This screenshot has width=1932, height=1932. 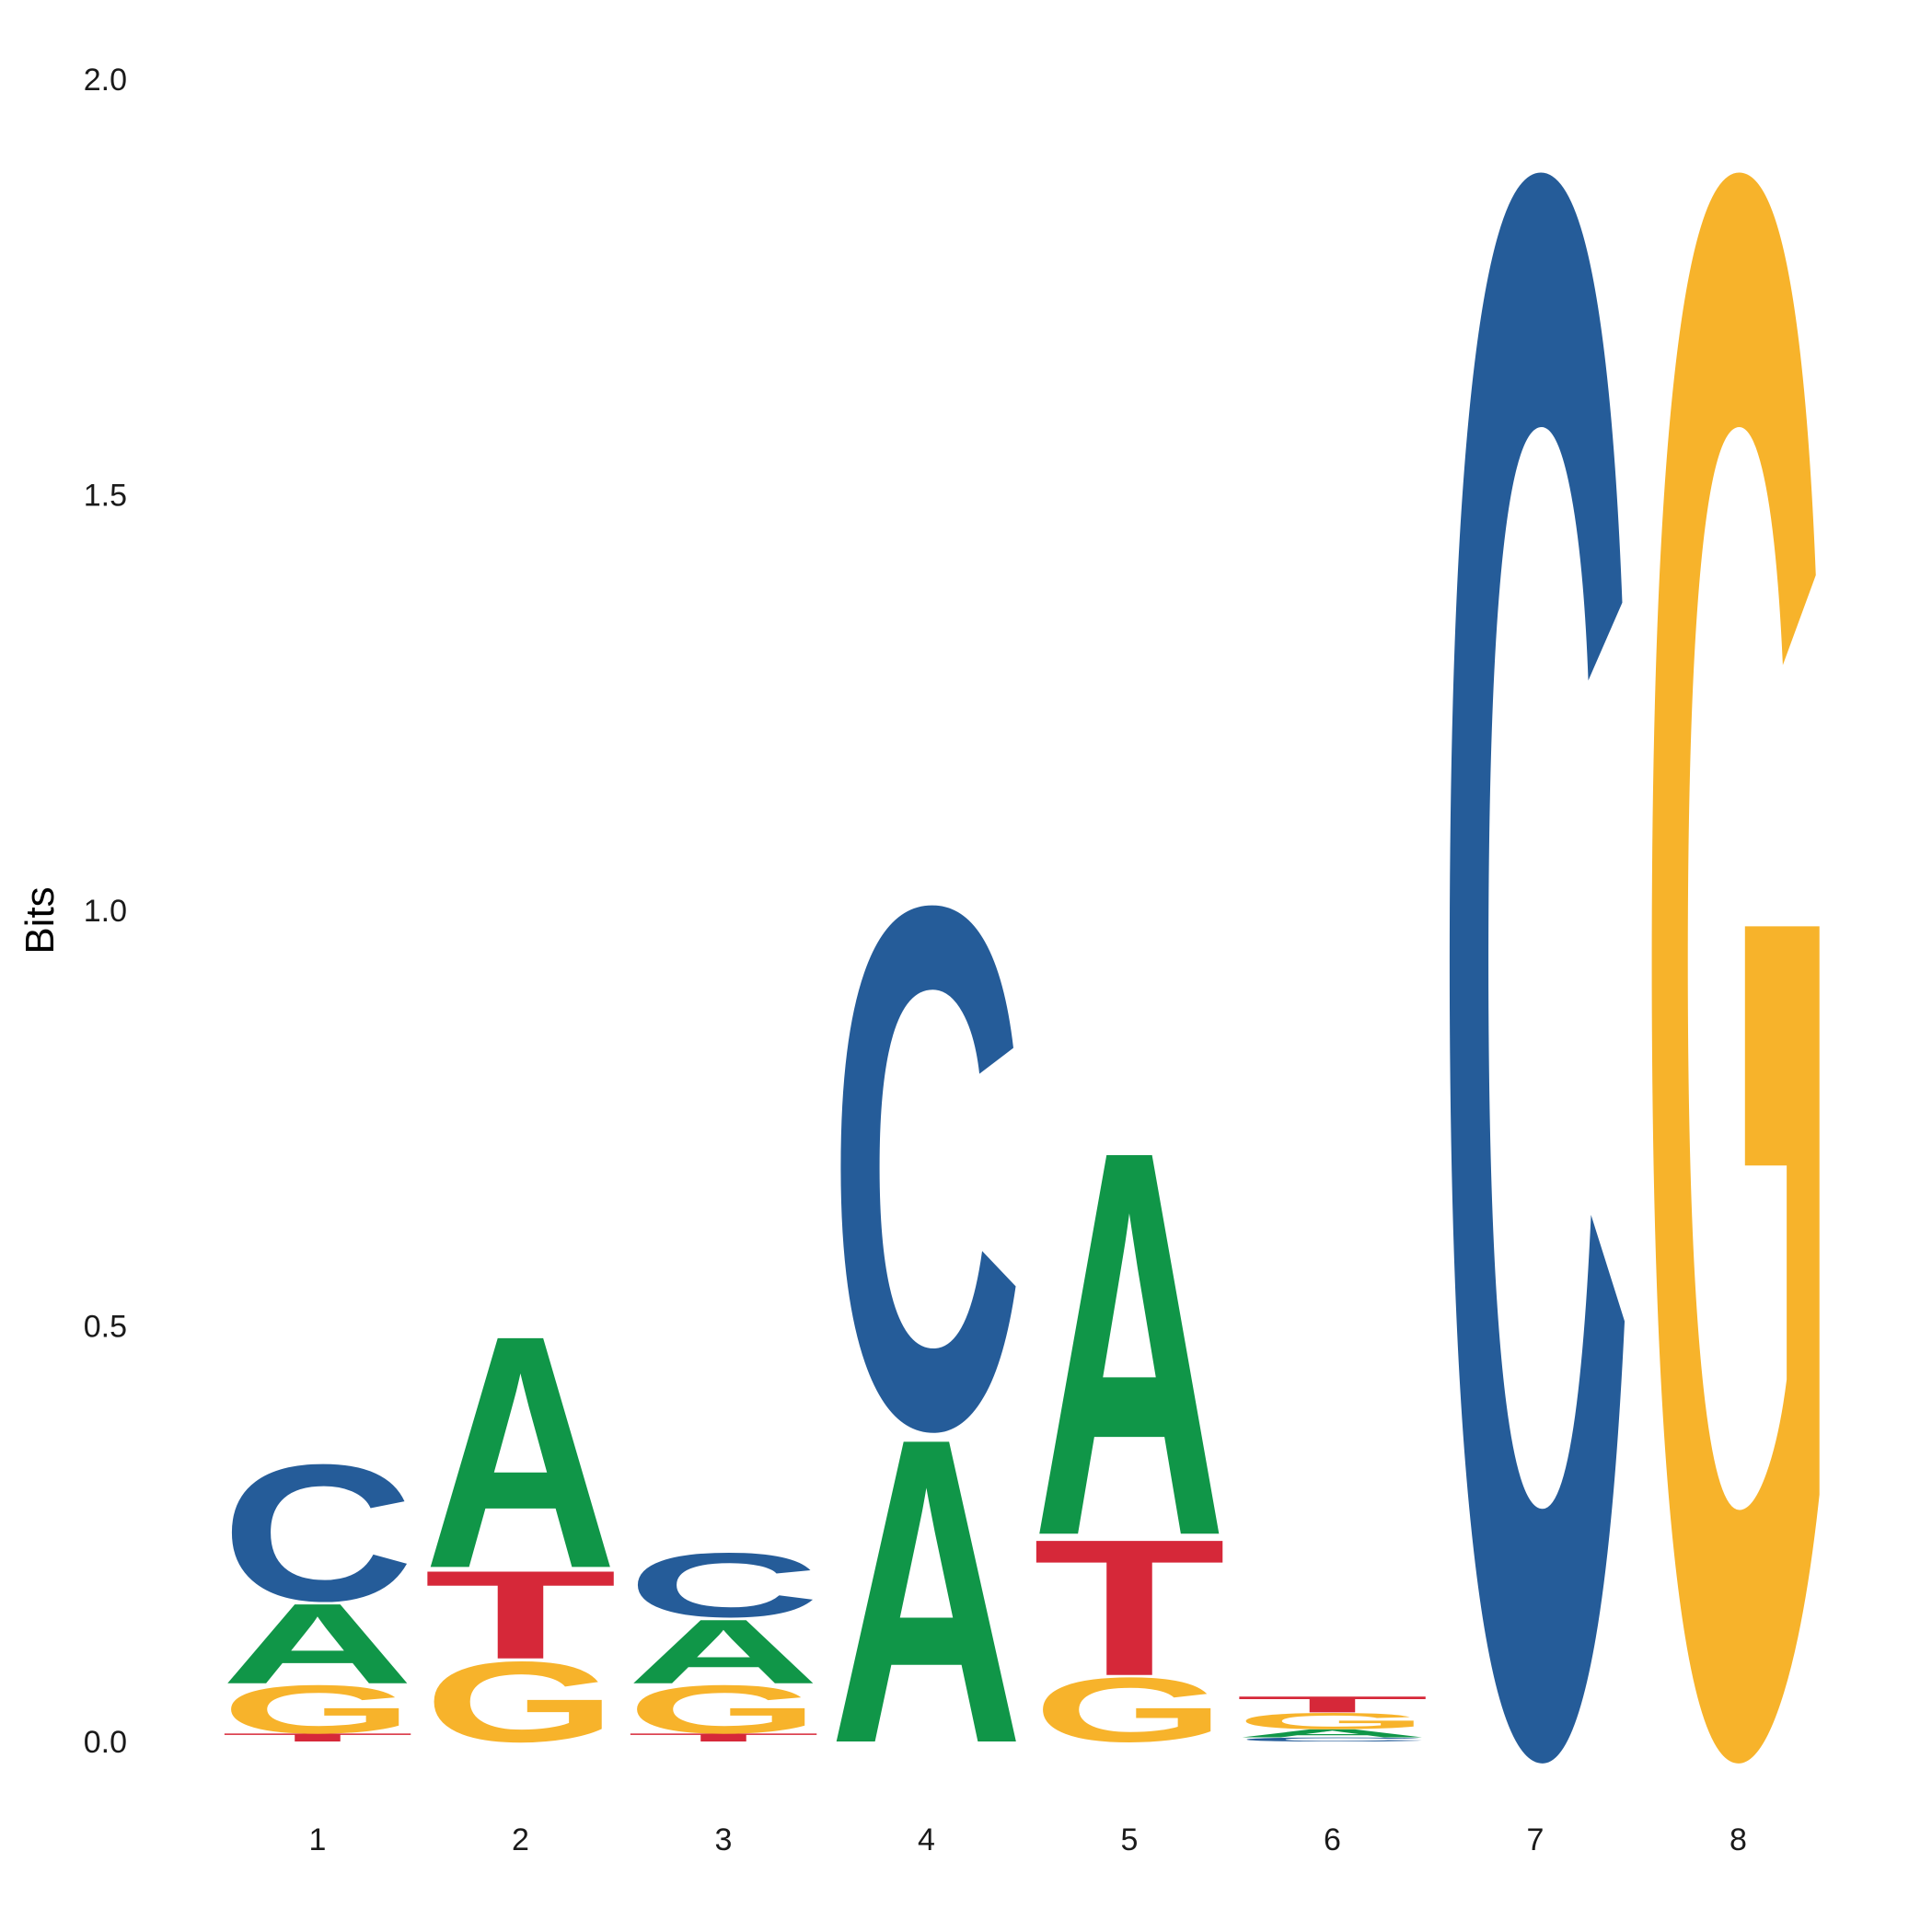 What do you see at coordinates (724, 1840) in the screenshot?
I see `x-tick-label: 3` at bounding box center [724, 1840].